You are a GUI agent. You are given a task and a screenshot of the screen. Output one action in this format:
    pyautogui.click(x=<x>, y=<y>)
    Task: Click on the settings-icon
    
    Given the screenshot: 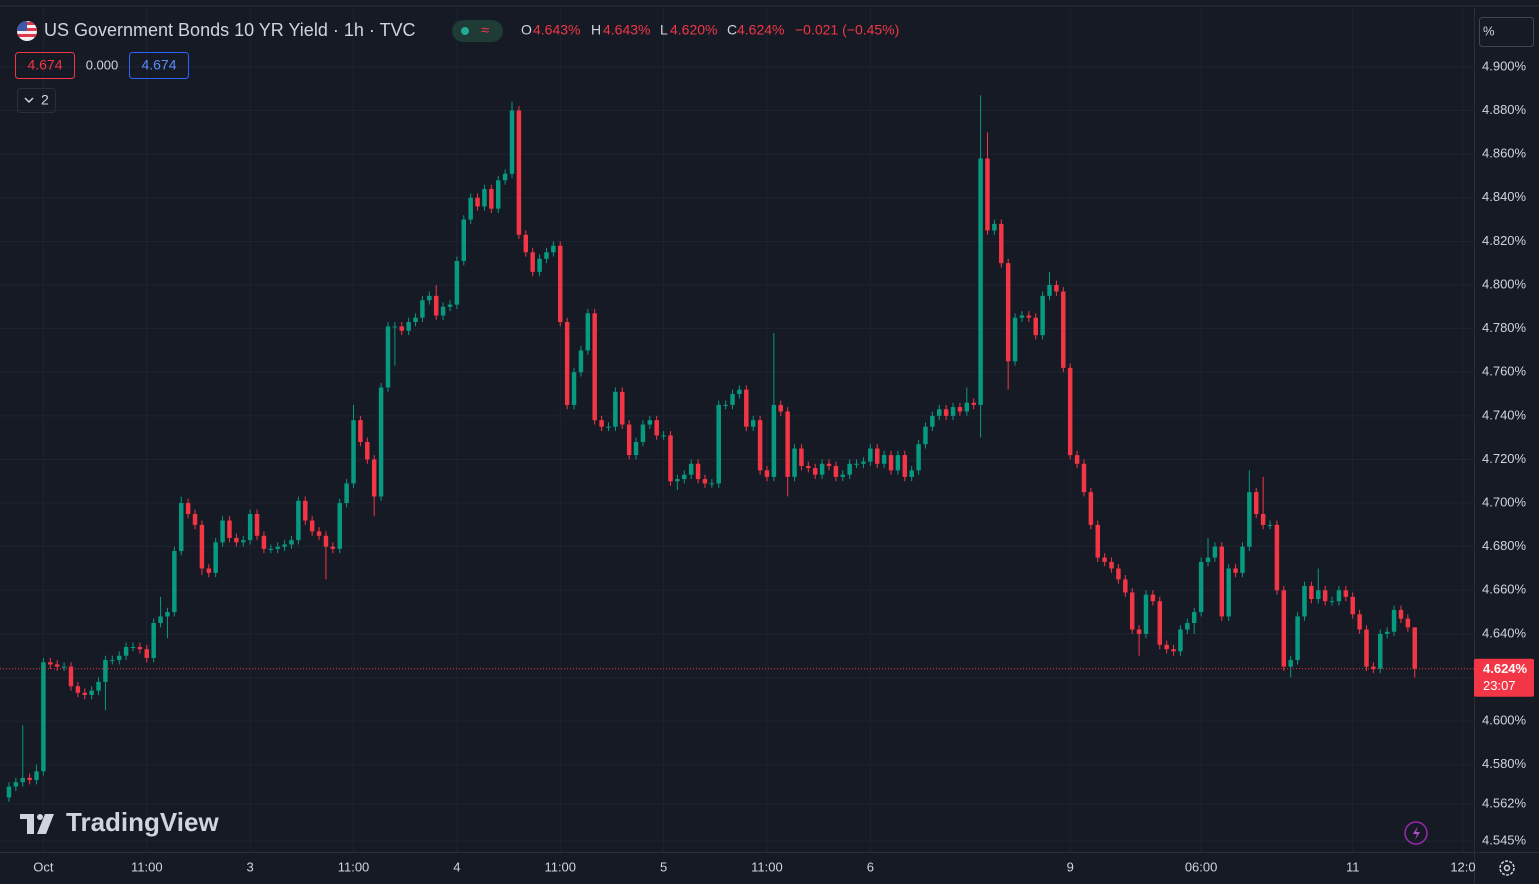 What is the action you would take?
    pyautogui.click(x=1507, y=868)
    